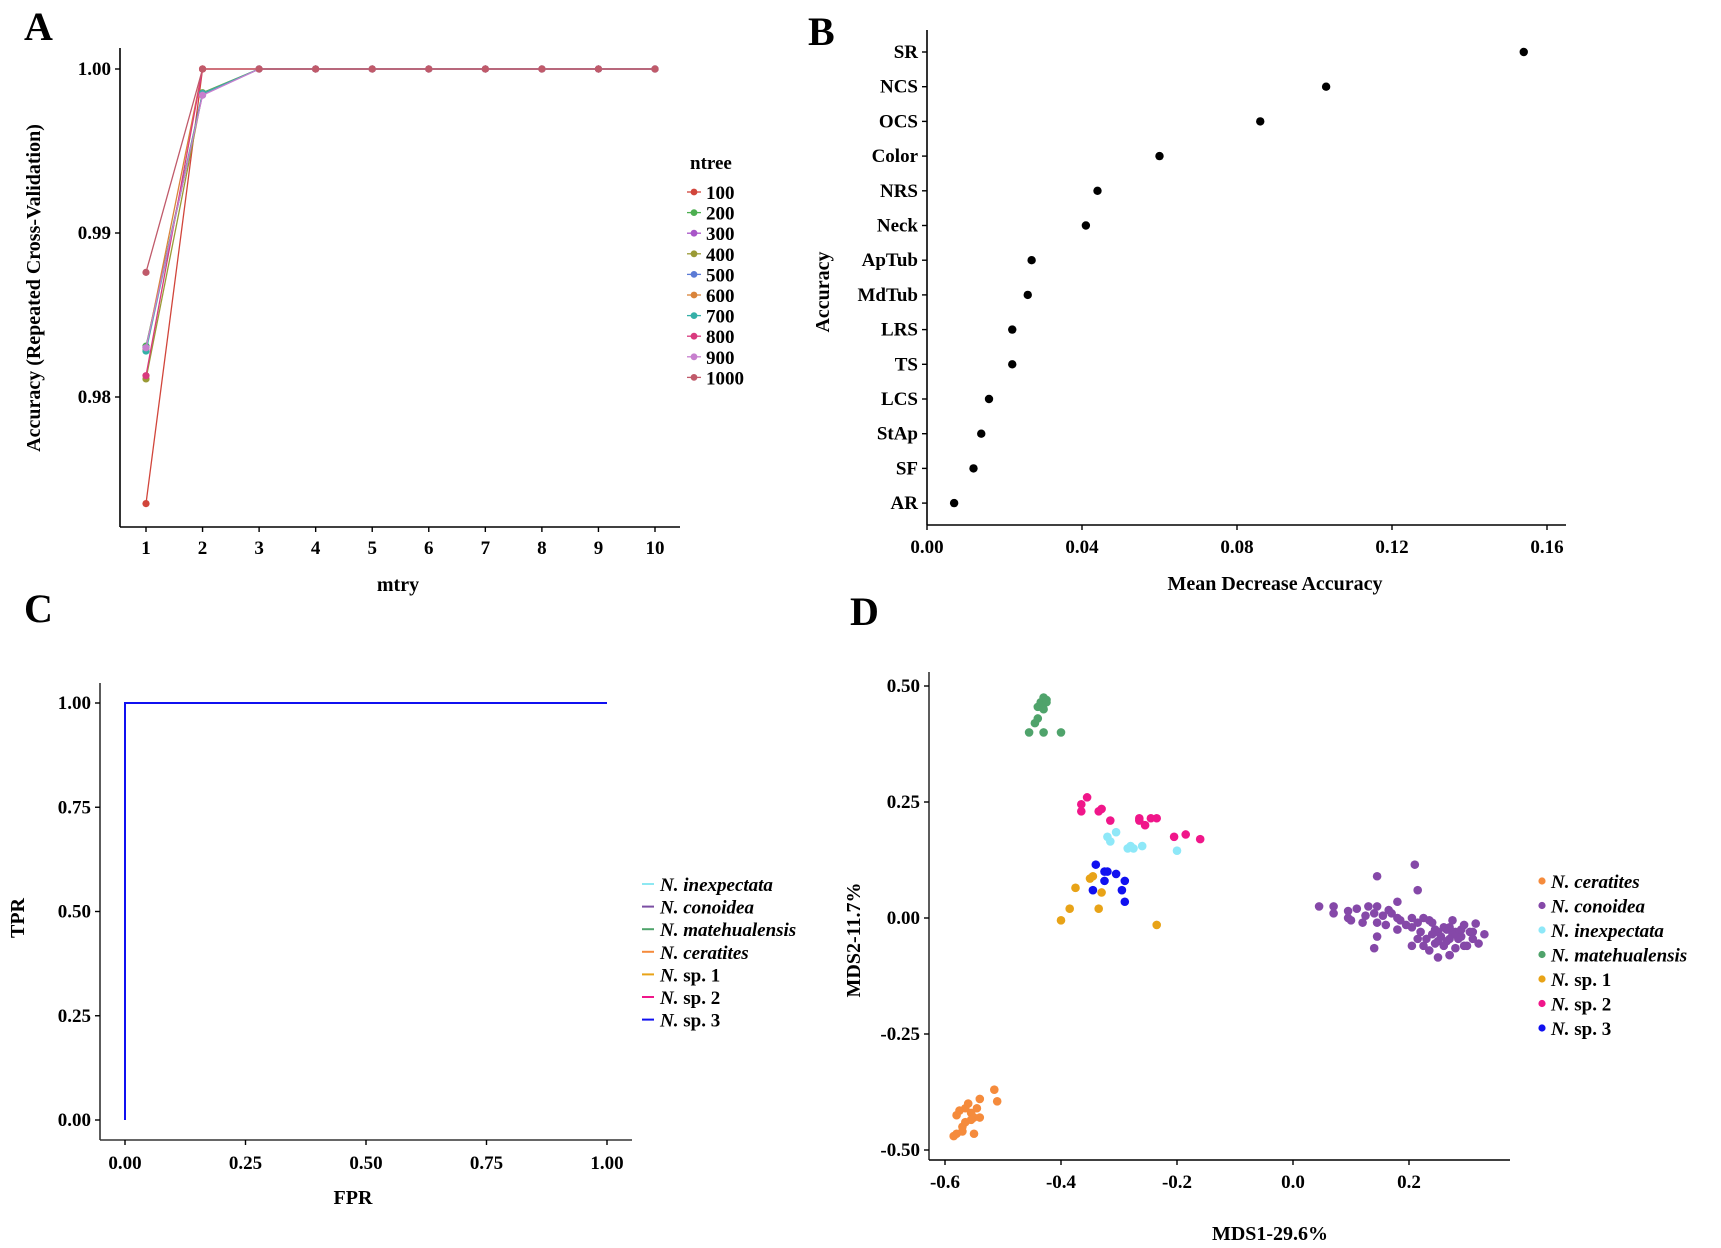 Image resolution: width=1721 pixels, height=1248 pixels. What do you see at coordinates (706, 908) in the screenshot?
I see `legend-label: N. conoidea` at bounding box center [706, 908].